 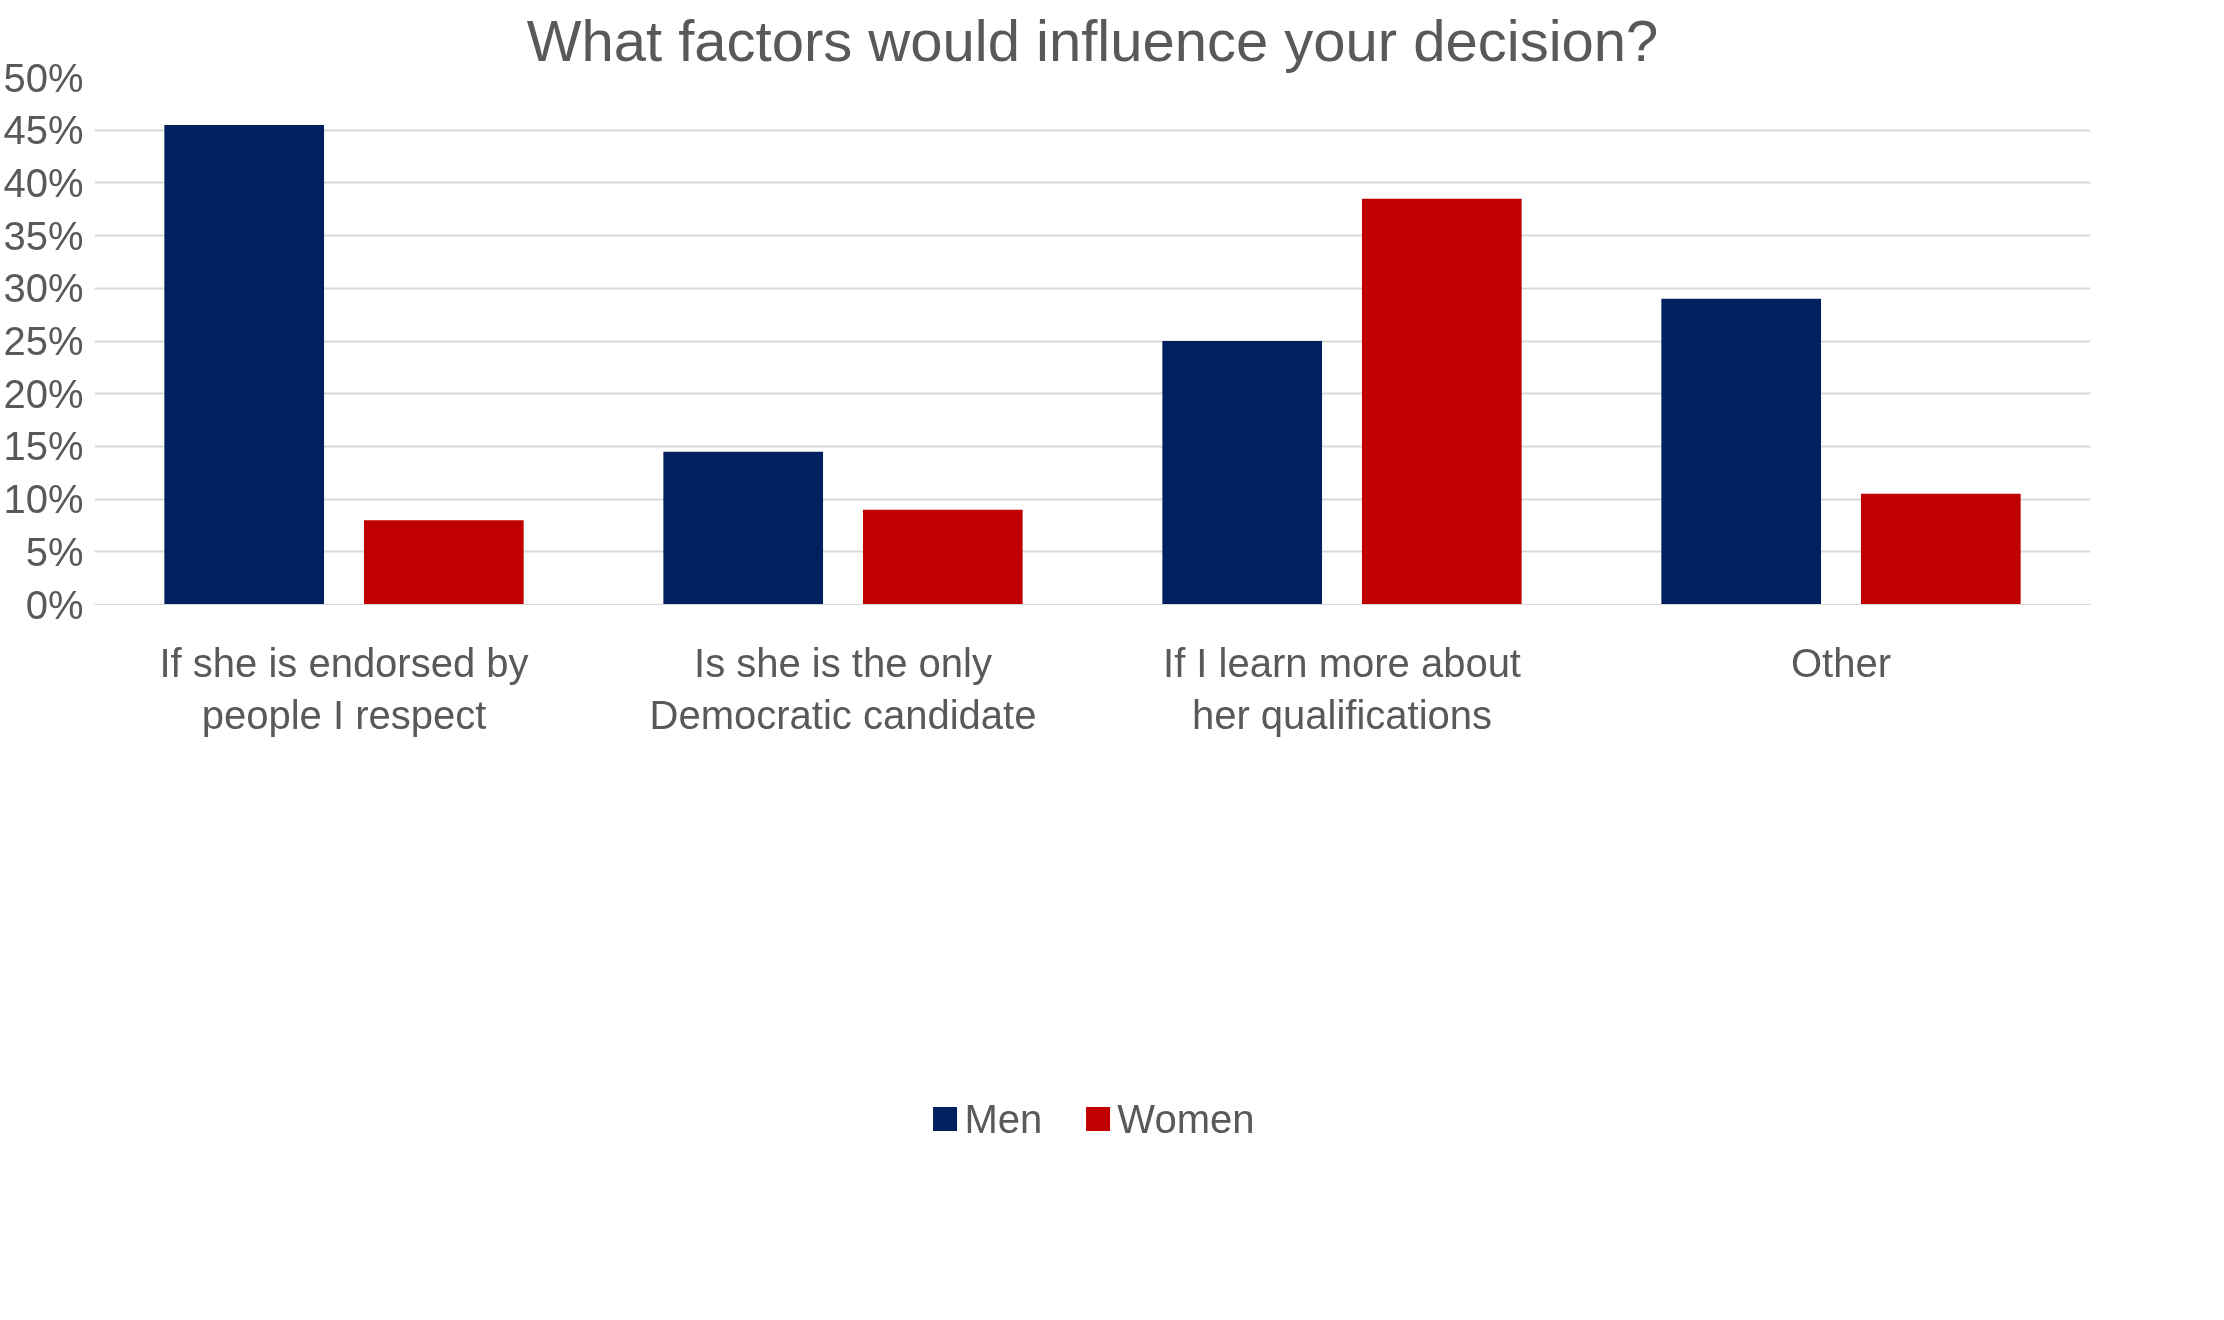 What do you see at coordinates (1342, 689) in the screenshot?
I see `x-tick-label: If I learn more about her qualifications` at bounding box center [1342, 689].